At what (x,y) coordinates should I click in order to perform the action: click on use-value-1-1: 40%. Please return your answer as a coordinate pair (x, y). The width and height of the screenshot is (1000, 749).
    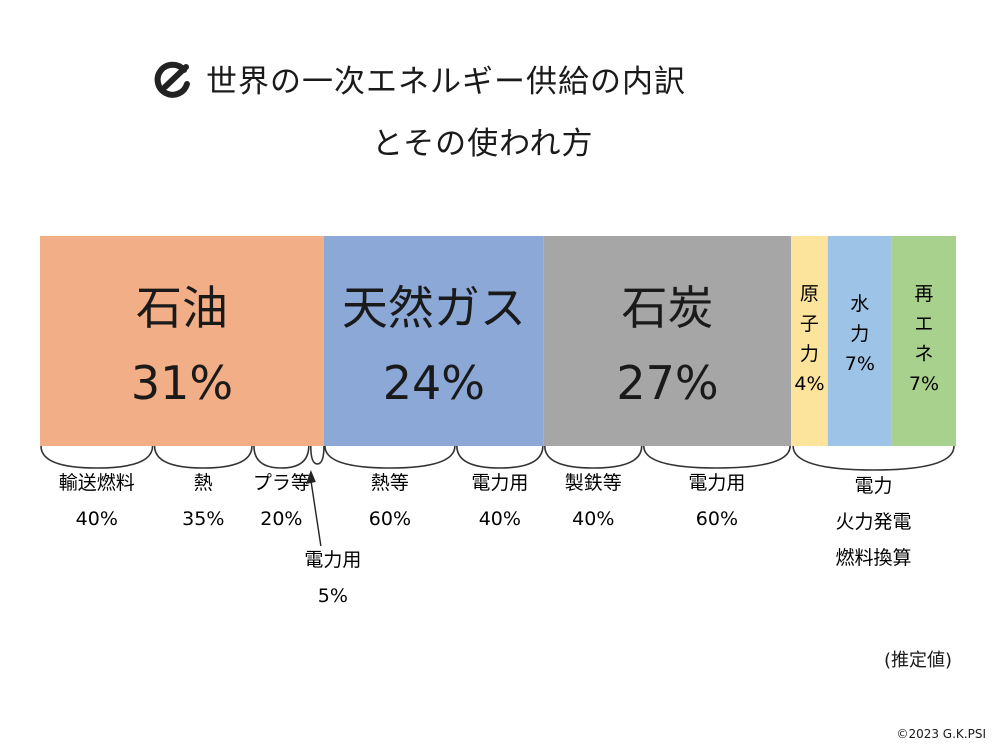
    Looking at the image, I should click on (500, 519).